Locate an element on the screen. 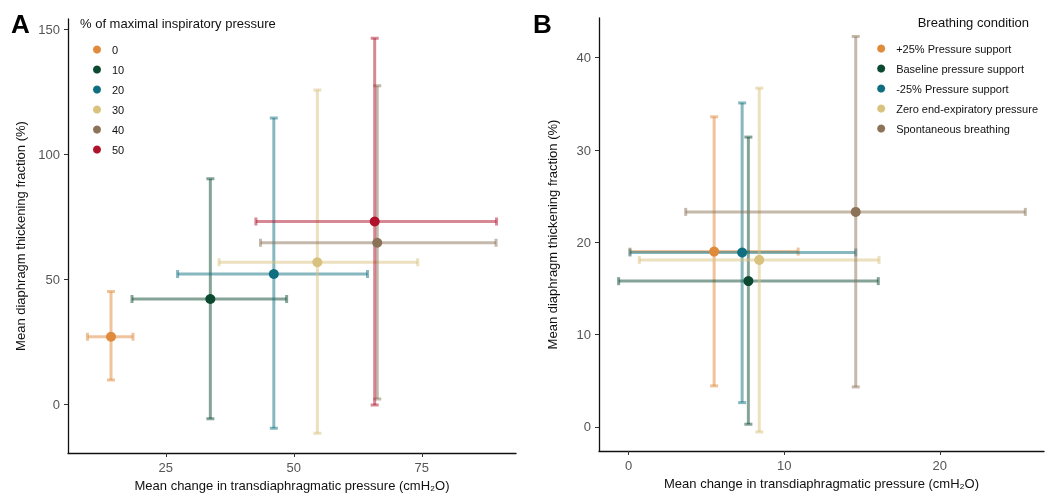 This screenshot has width=1045, height=498. x-tick-label: 75 is located at coordinates (422, 467).